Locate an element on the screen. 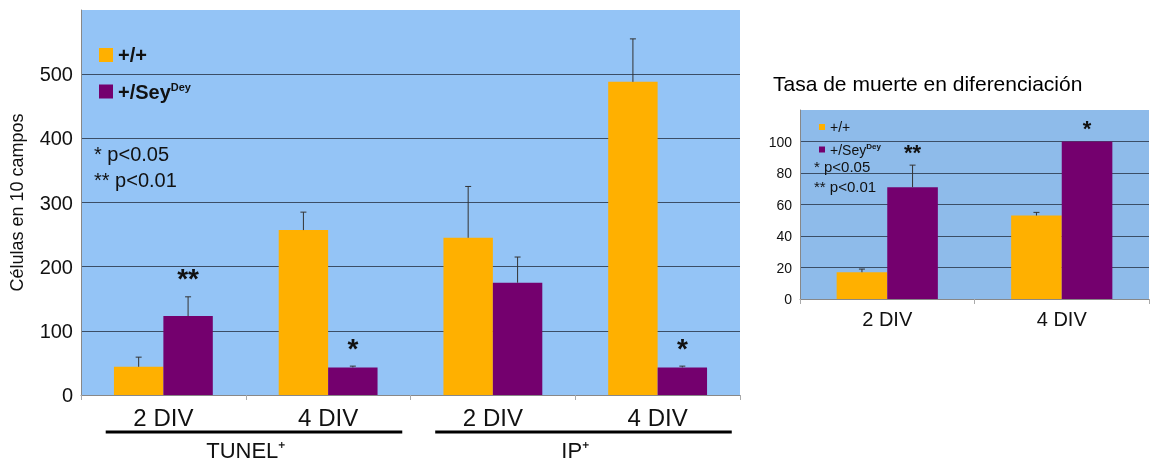  y-axis-title: Células en 10 campos is located at coordinates (17, 202).